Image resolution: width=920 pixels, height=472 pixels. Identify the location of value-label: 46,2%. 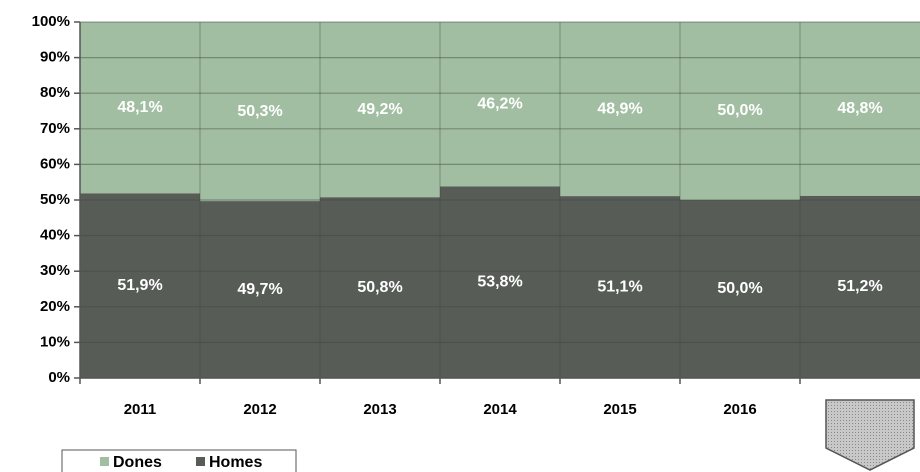
(499, 103).